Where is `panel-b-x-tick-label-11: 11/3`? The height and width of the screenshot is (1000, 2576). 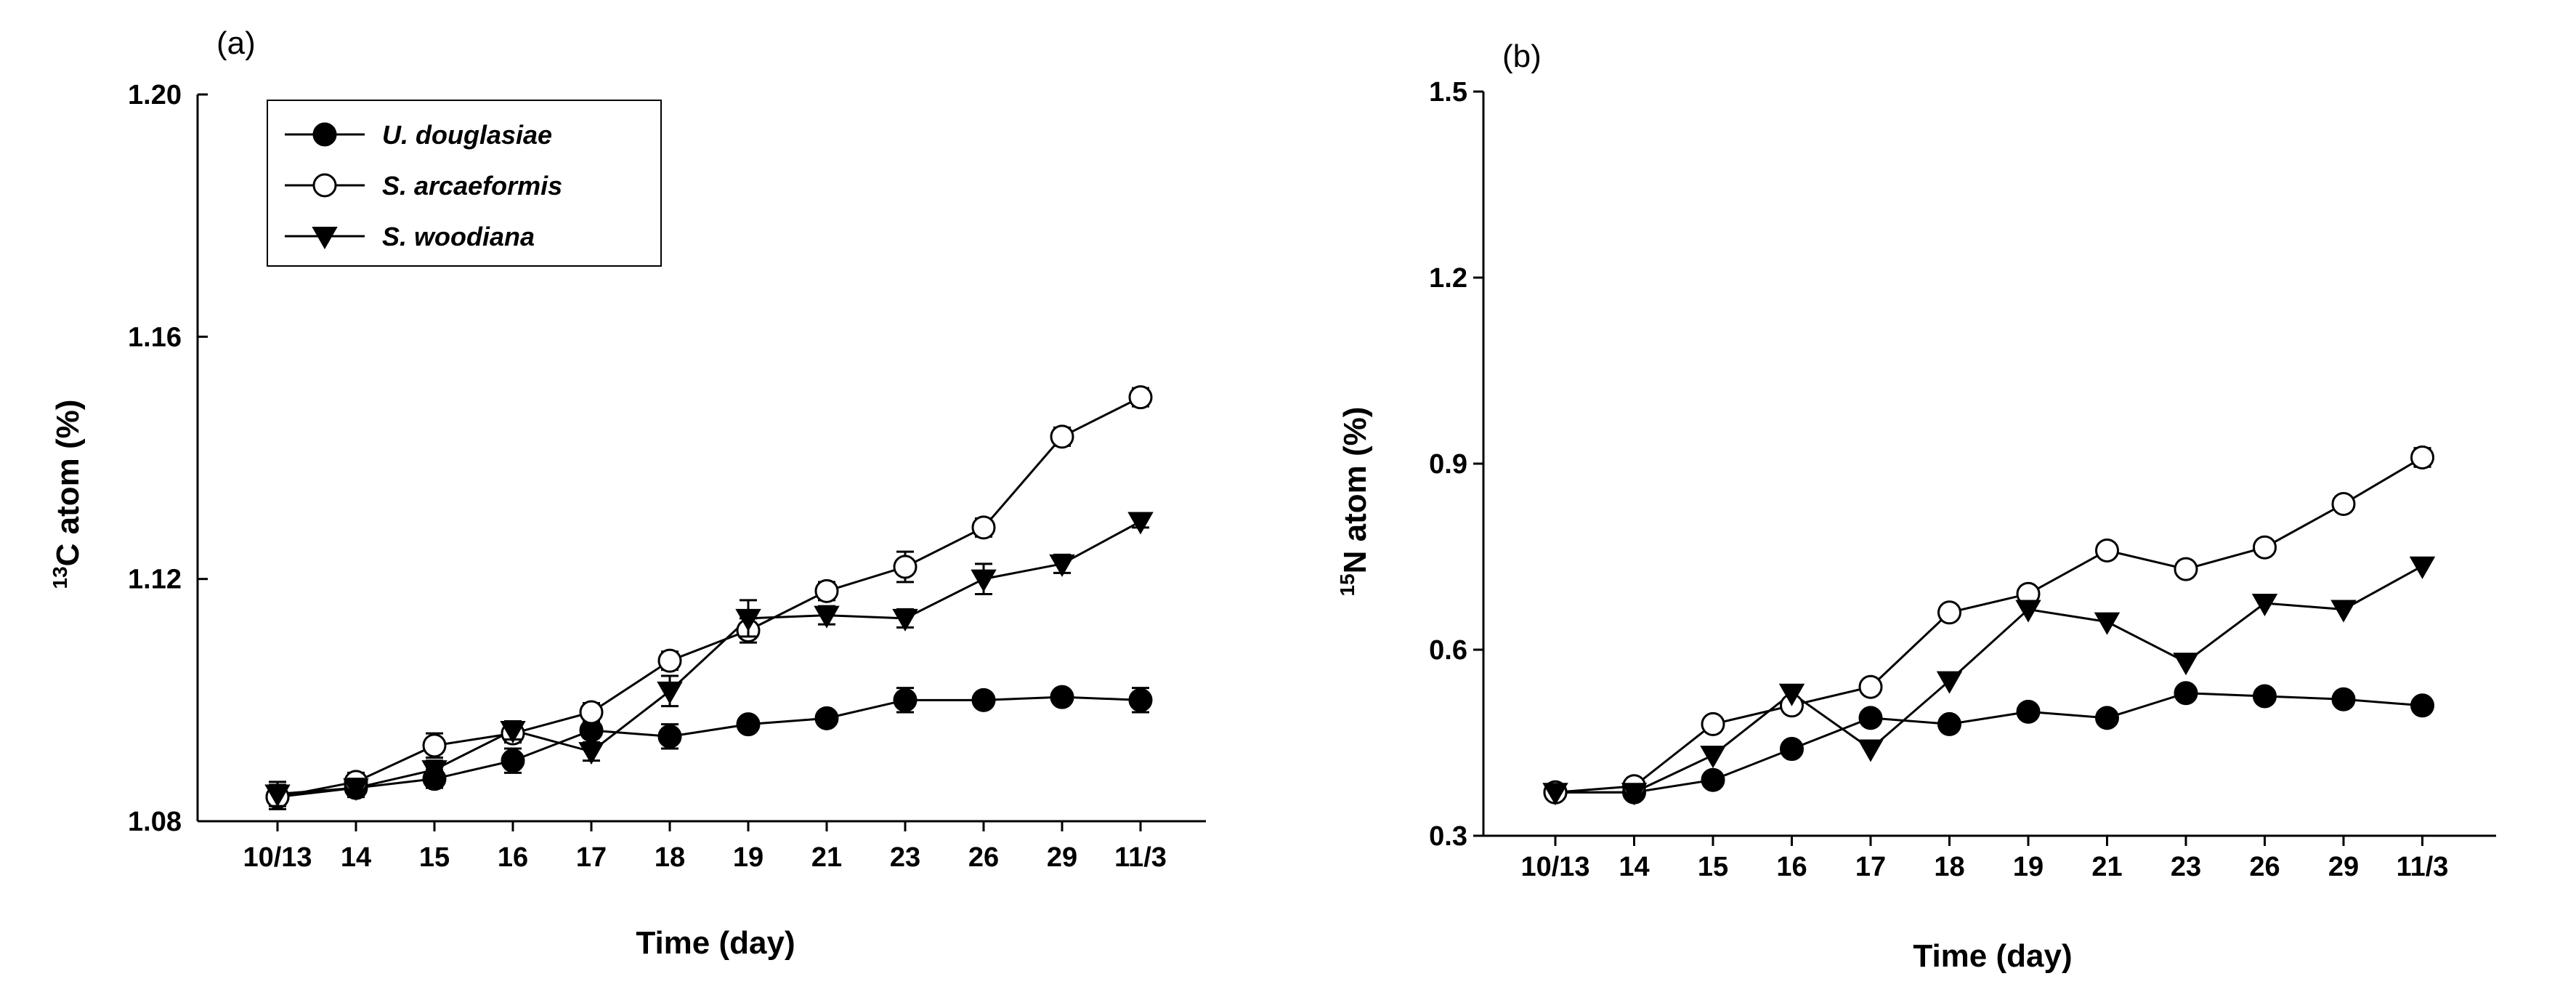 panel-b-x-tick-label-11: 11/3 is located at coordinates (2423, 867).